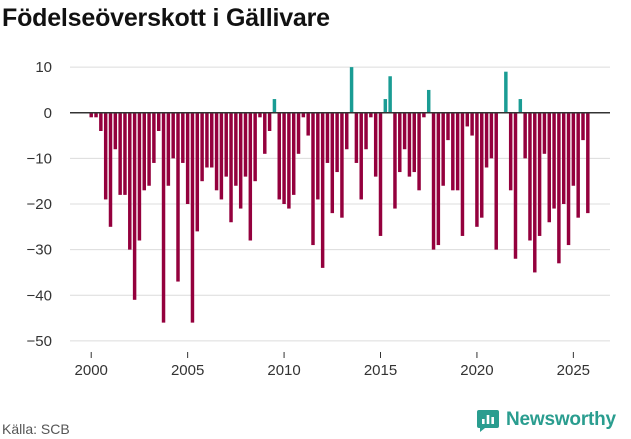 The width and height of the screenshot is (631, 439). What do you see at coordinates (332, 365) in the screenshot?
I see `x-axis-ticks: 2000 2005 2010 2015 2020 2025` at bounding box center [332, 365].